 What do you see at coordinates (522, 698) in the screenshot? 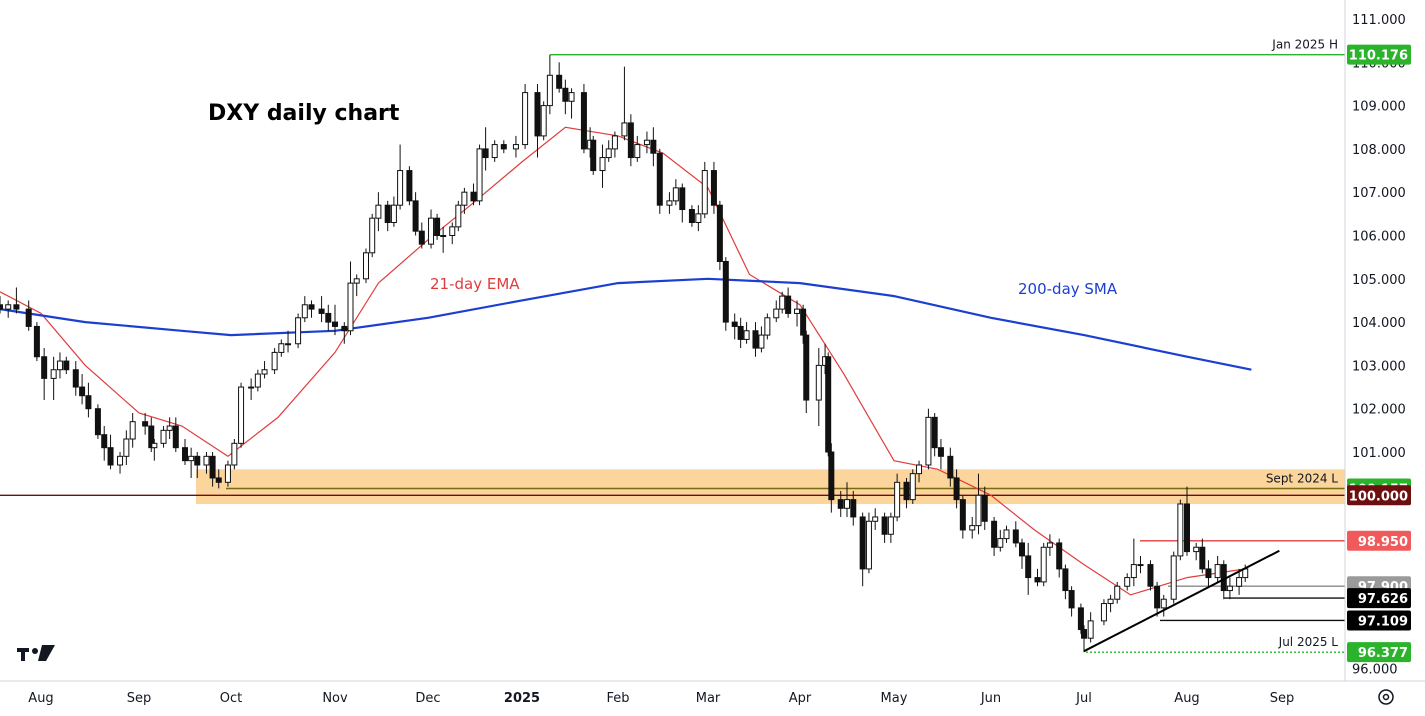
I see `x-tick-label: 2025` at bounding box center [522, 698].